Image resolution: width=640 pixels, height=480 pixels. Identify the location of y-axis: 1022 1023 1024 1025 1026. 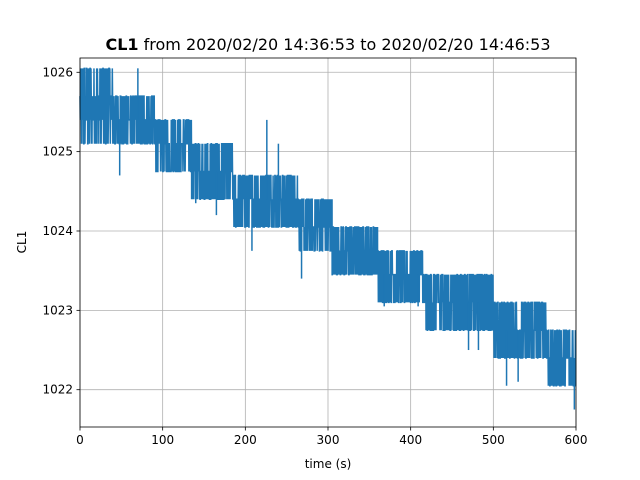
(61, 231).